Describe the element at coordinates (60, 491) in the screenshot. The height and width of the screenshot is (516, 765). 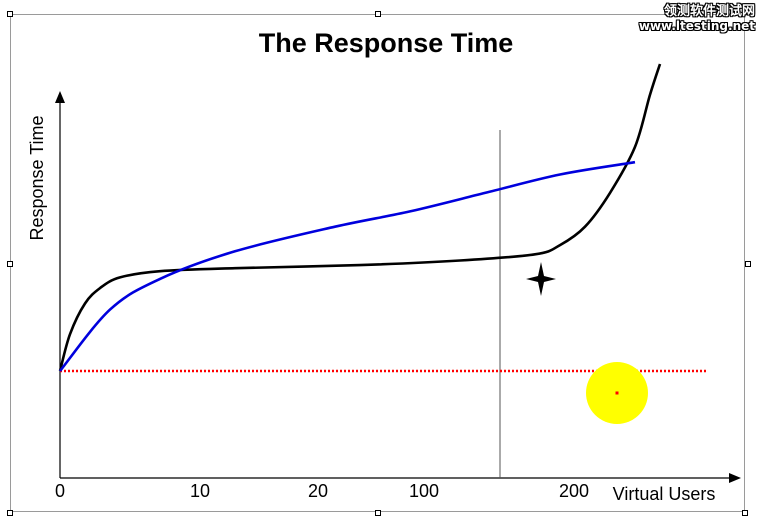
I see `x-tick-label: 0` at that location.